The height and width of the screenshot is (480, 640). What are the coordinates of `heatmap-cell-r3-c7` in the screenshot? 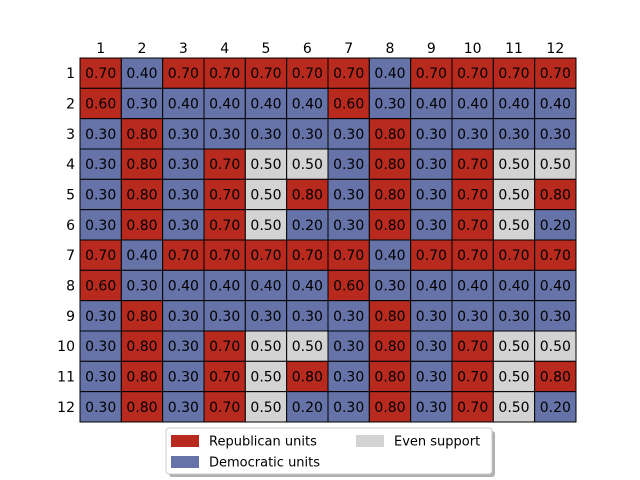 It's located at (348, 134).